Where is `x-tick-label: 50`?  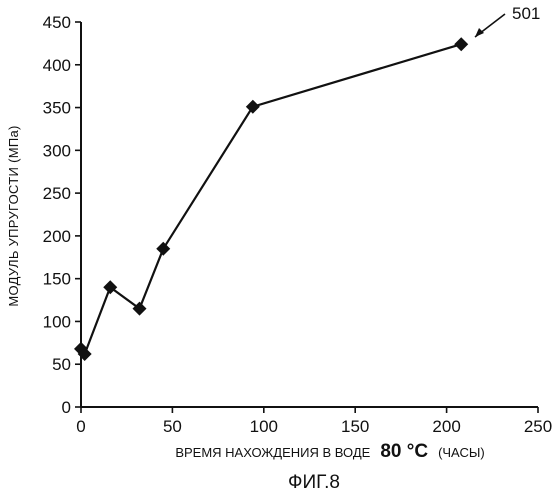
x-tick-label: 50 is located at coordinates (172, 426).